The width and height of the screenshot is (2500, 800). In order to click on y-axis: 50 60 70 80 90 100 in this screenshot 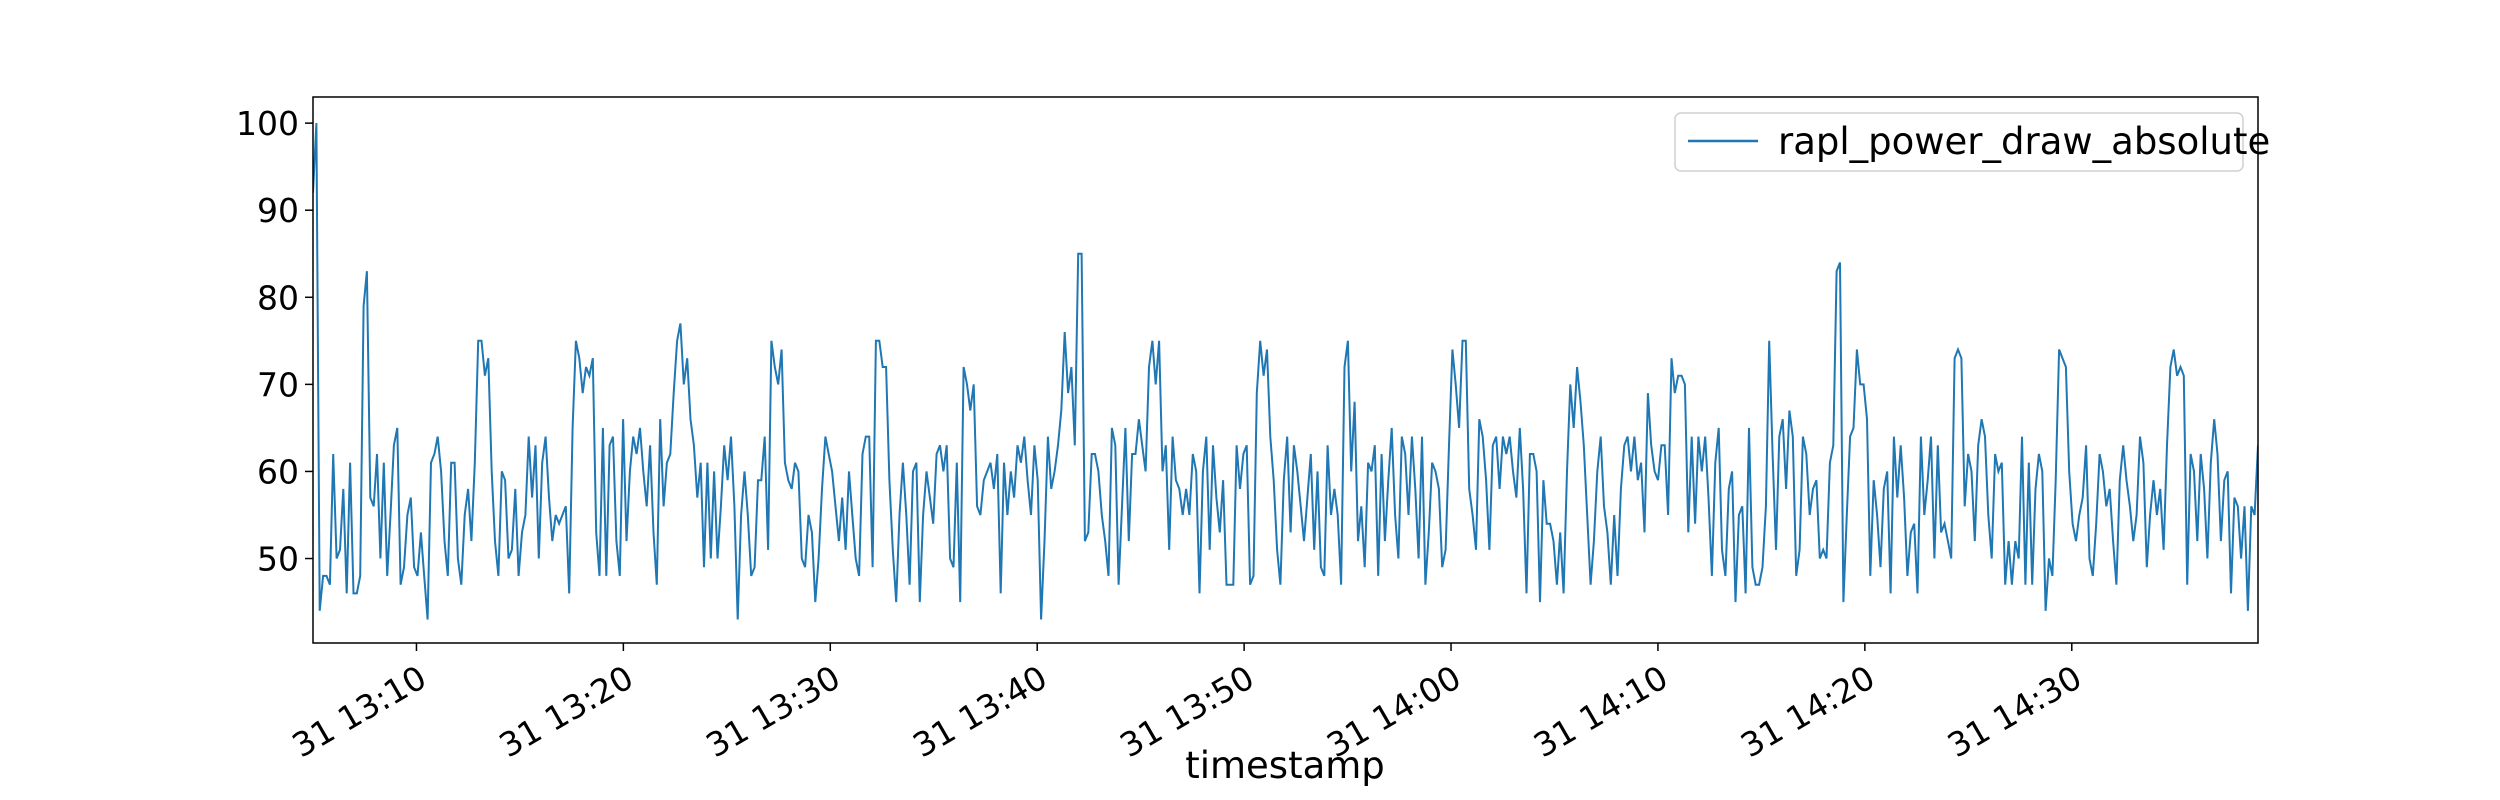, I will do `click(274, 341)`.